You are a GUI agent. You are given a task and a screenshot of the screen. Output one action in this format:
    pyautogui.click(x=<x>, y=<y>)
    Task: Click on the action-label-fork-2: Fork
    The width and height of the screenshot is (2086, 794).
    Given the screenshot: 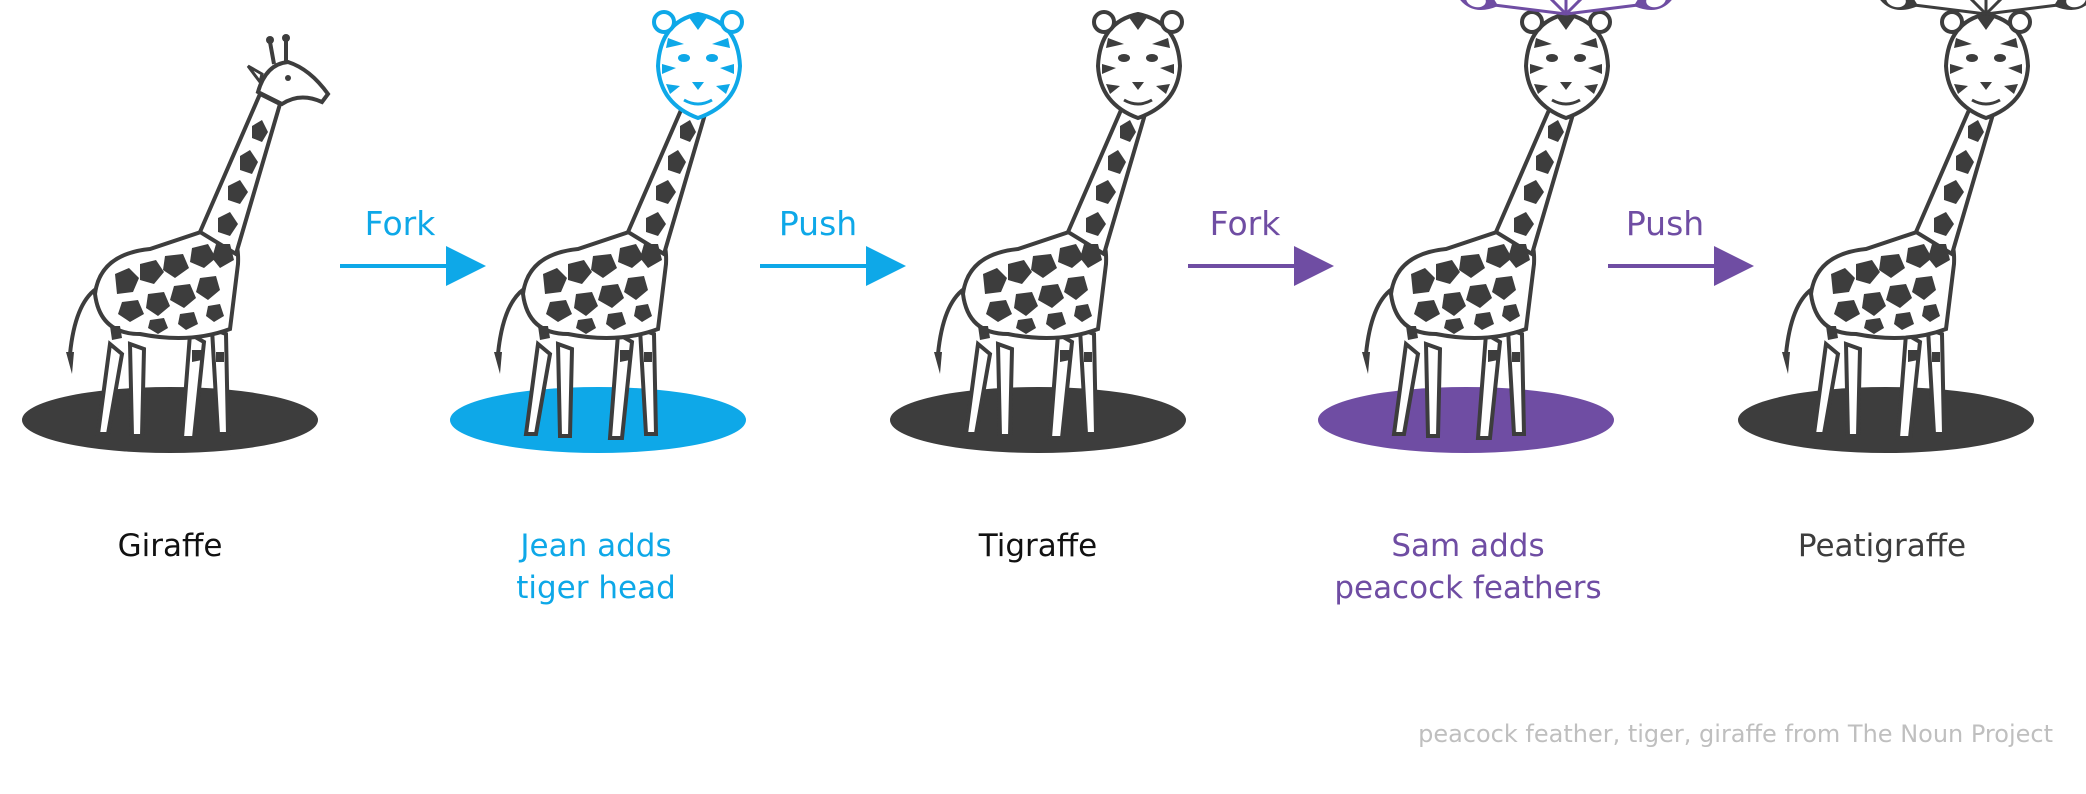 What is the action you would take?
    pyautogui.click(x=1245, y=223)
    